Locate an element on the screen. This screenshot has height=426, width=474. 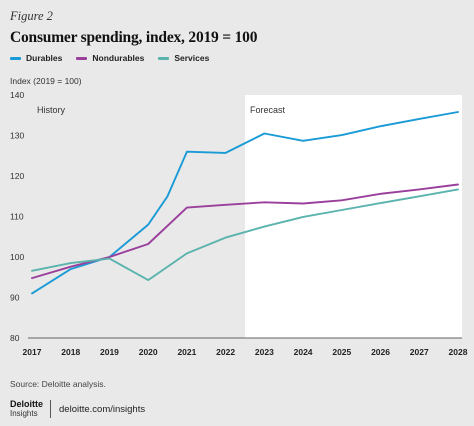
legend-swatch-services is located at coordinates (164, 58).